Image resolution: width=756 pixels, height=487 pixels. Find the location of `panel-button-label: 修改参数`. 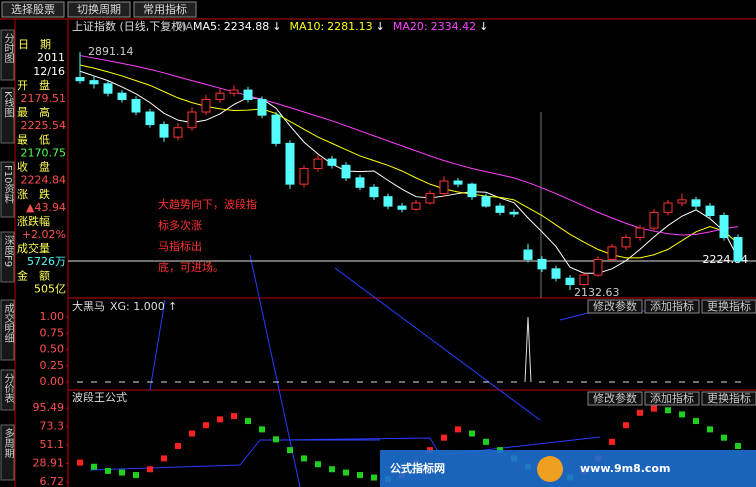

panel-button-label: 修改参数 is located at coordinates (615, 306).